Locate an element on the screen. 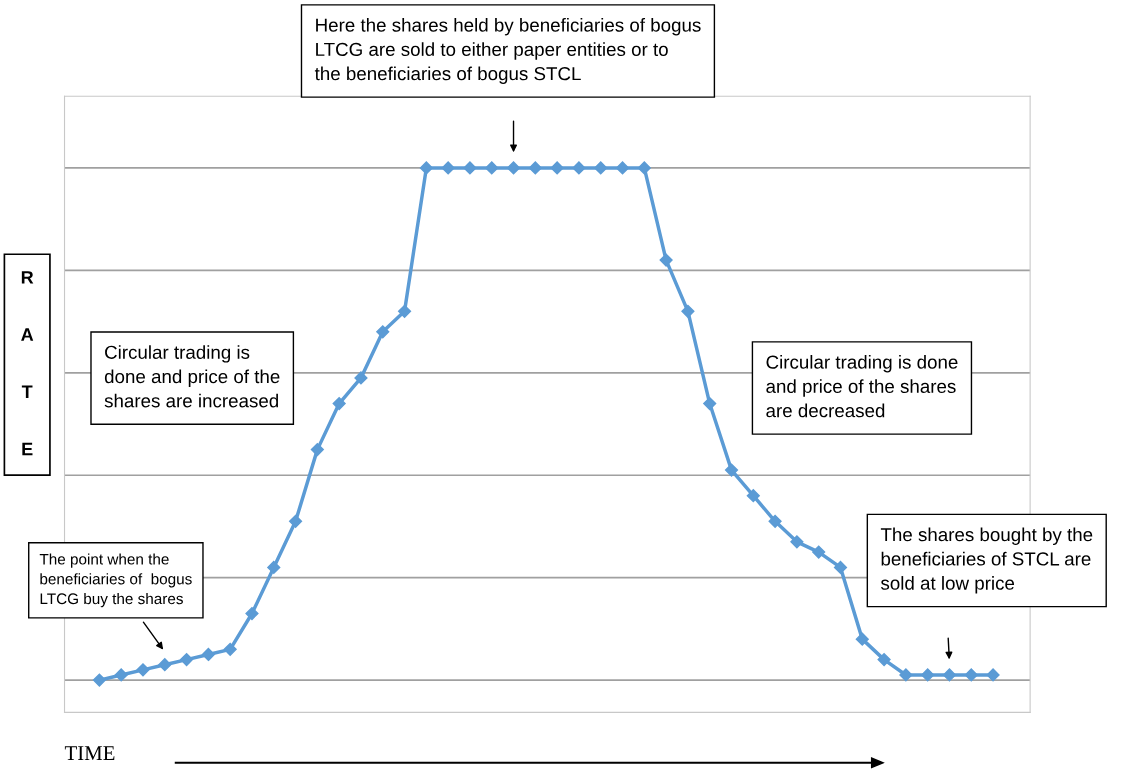  text: Here the shares held by beneficiaries of bogus LTCG are sold to either paper entities or to the beneficiaries of bogus STCL is located at coordinates (507, 50).